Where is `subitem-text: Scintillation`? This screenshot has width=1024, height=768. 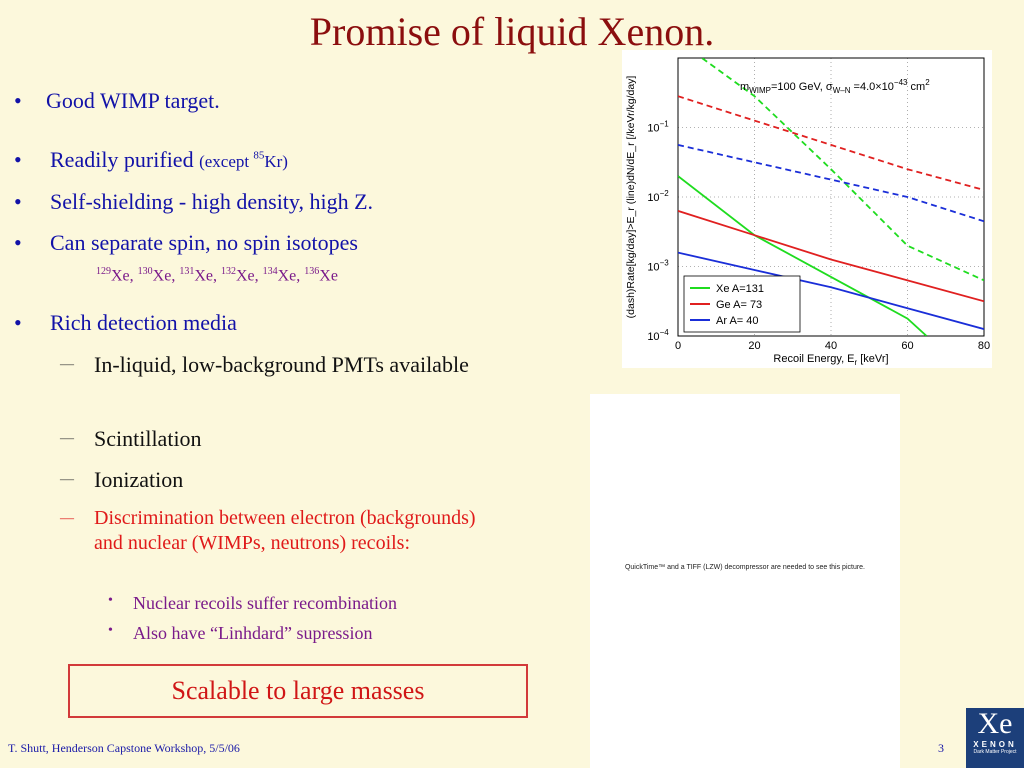 subitem-text: Scintillation is located at coordinates (148, 438).